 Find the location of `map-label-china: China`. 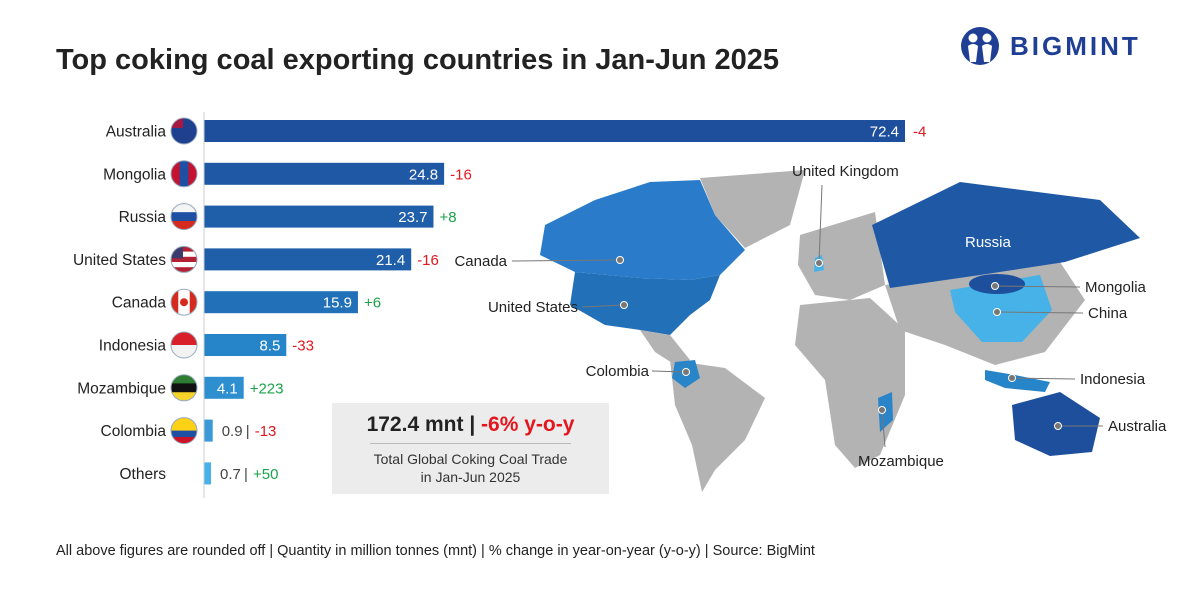

map-label-china: China is located at coordinates (1108, 313).